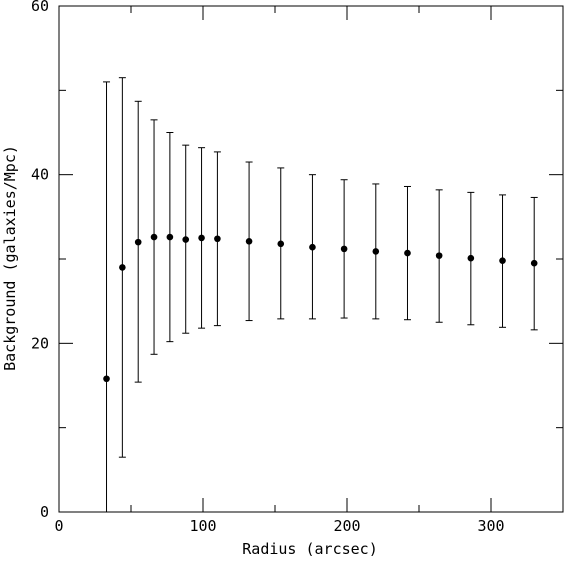 The image size is (564, 565). I want to click on y-axis-label: Background (galaxies/Mpc), so click(10, 258).